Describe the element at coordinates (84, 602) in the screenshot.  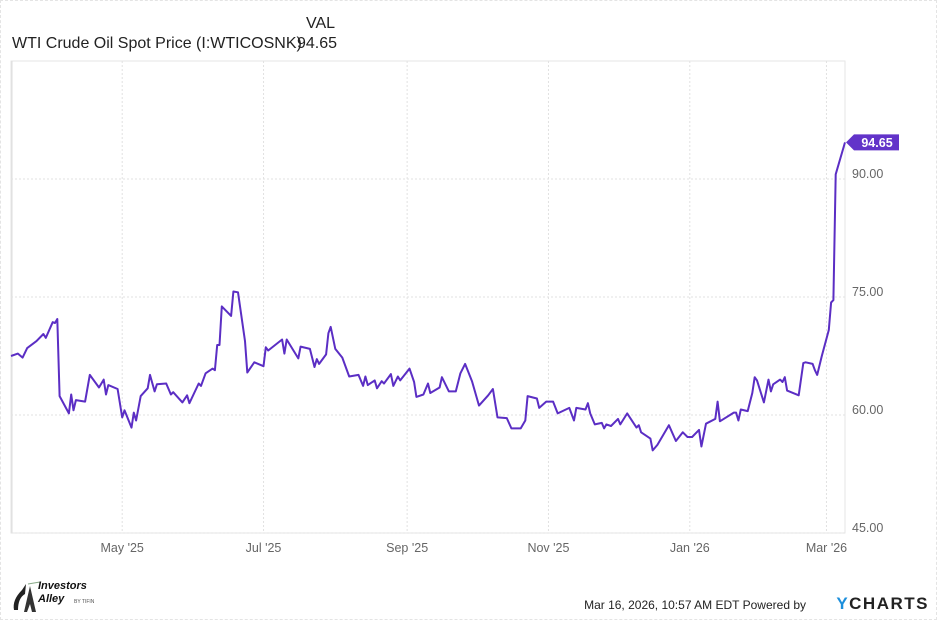
I see `logo-text-by: BY TIFIN` at that location.